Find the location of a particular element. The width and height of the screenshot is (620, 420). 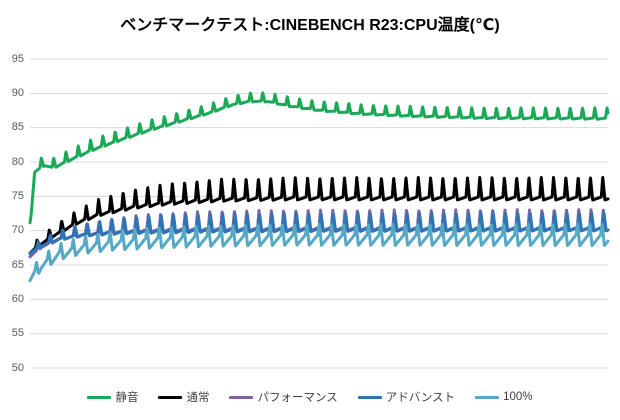

legend-item-normal: 通常 is located at coordinates (183, 397).